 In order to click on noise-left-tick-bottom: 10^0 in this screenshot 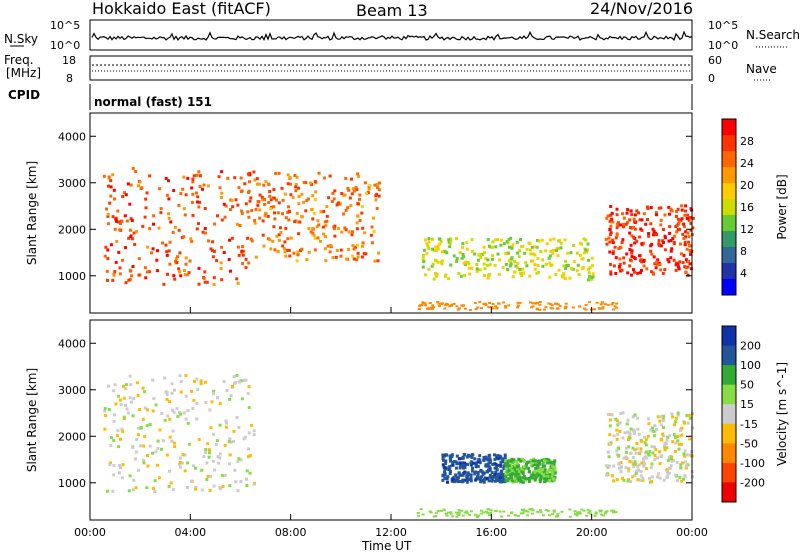, I will do `click(65, 45)`.